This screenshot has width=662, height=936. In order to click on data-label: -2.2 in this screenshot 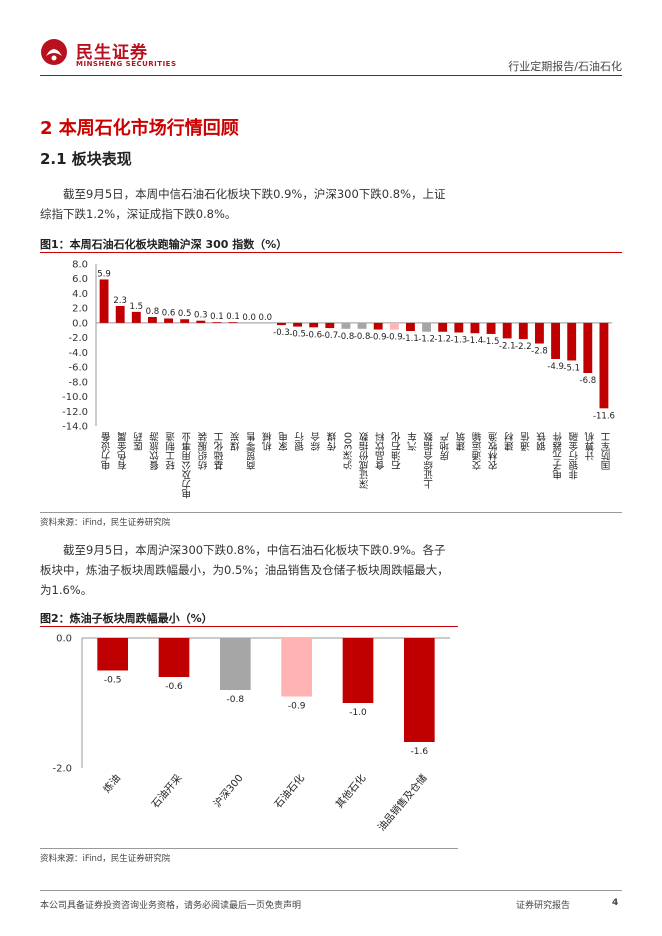, I will do `click(523, 347)`.